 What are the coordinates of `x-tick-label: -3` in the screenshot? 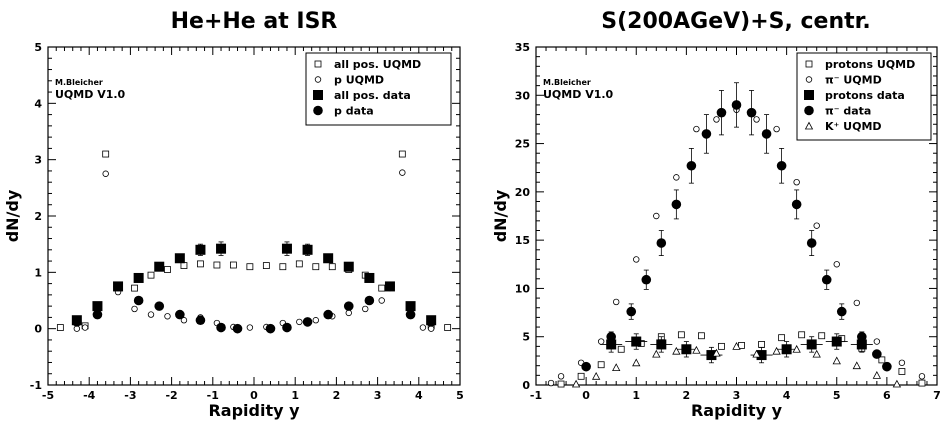 It's located at (130, 395).